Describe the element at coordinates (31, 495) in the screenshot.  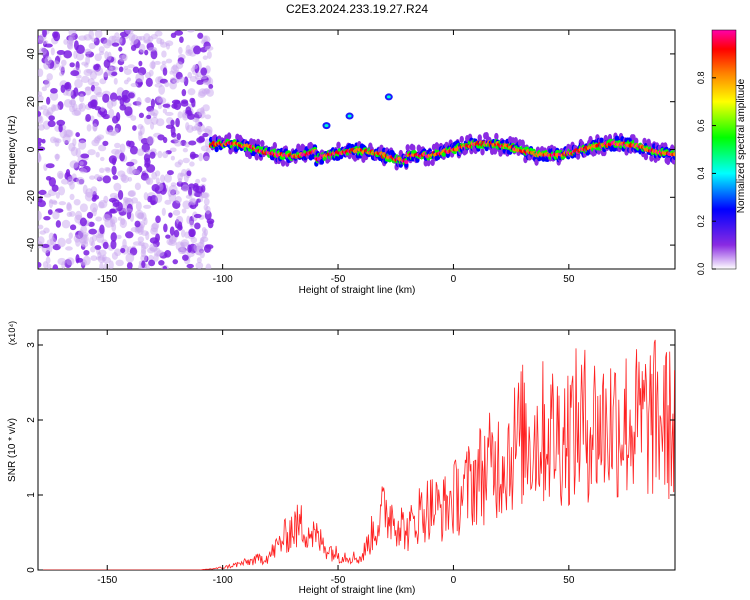
I see `y-tick-label: 1` at that location.